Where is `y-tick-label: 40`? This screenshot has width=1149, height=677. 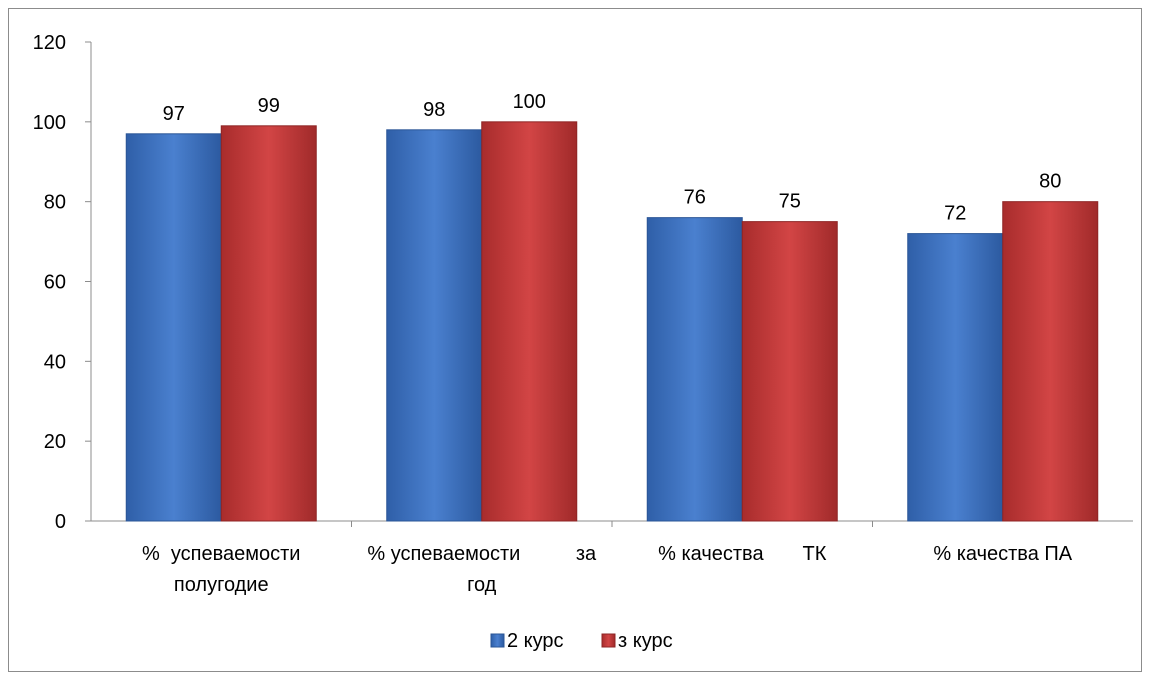 y-tick-label: 40 is located at coordinates (55, 362).